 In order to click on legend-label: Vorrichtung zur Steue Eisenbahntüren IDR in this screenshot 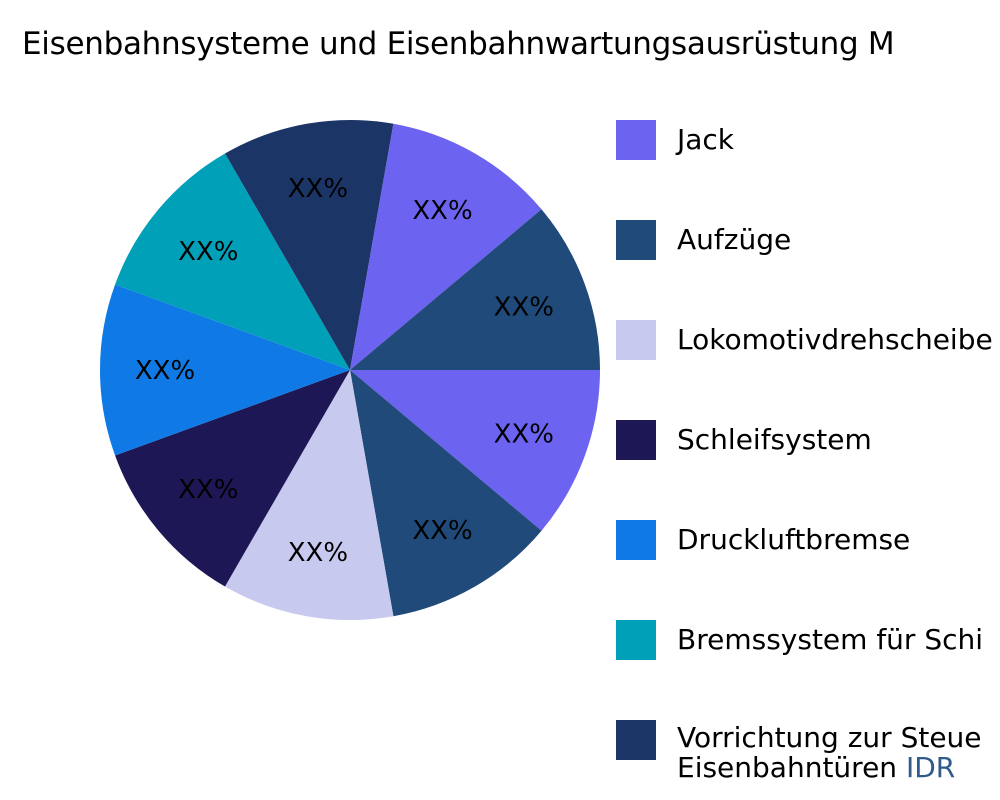, I will do `click(829, 753)`.